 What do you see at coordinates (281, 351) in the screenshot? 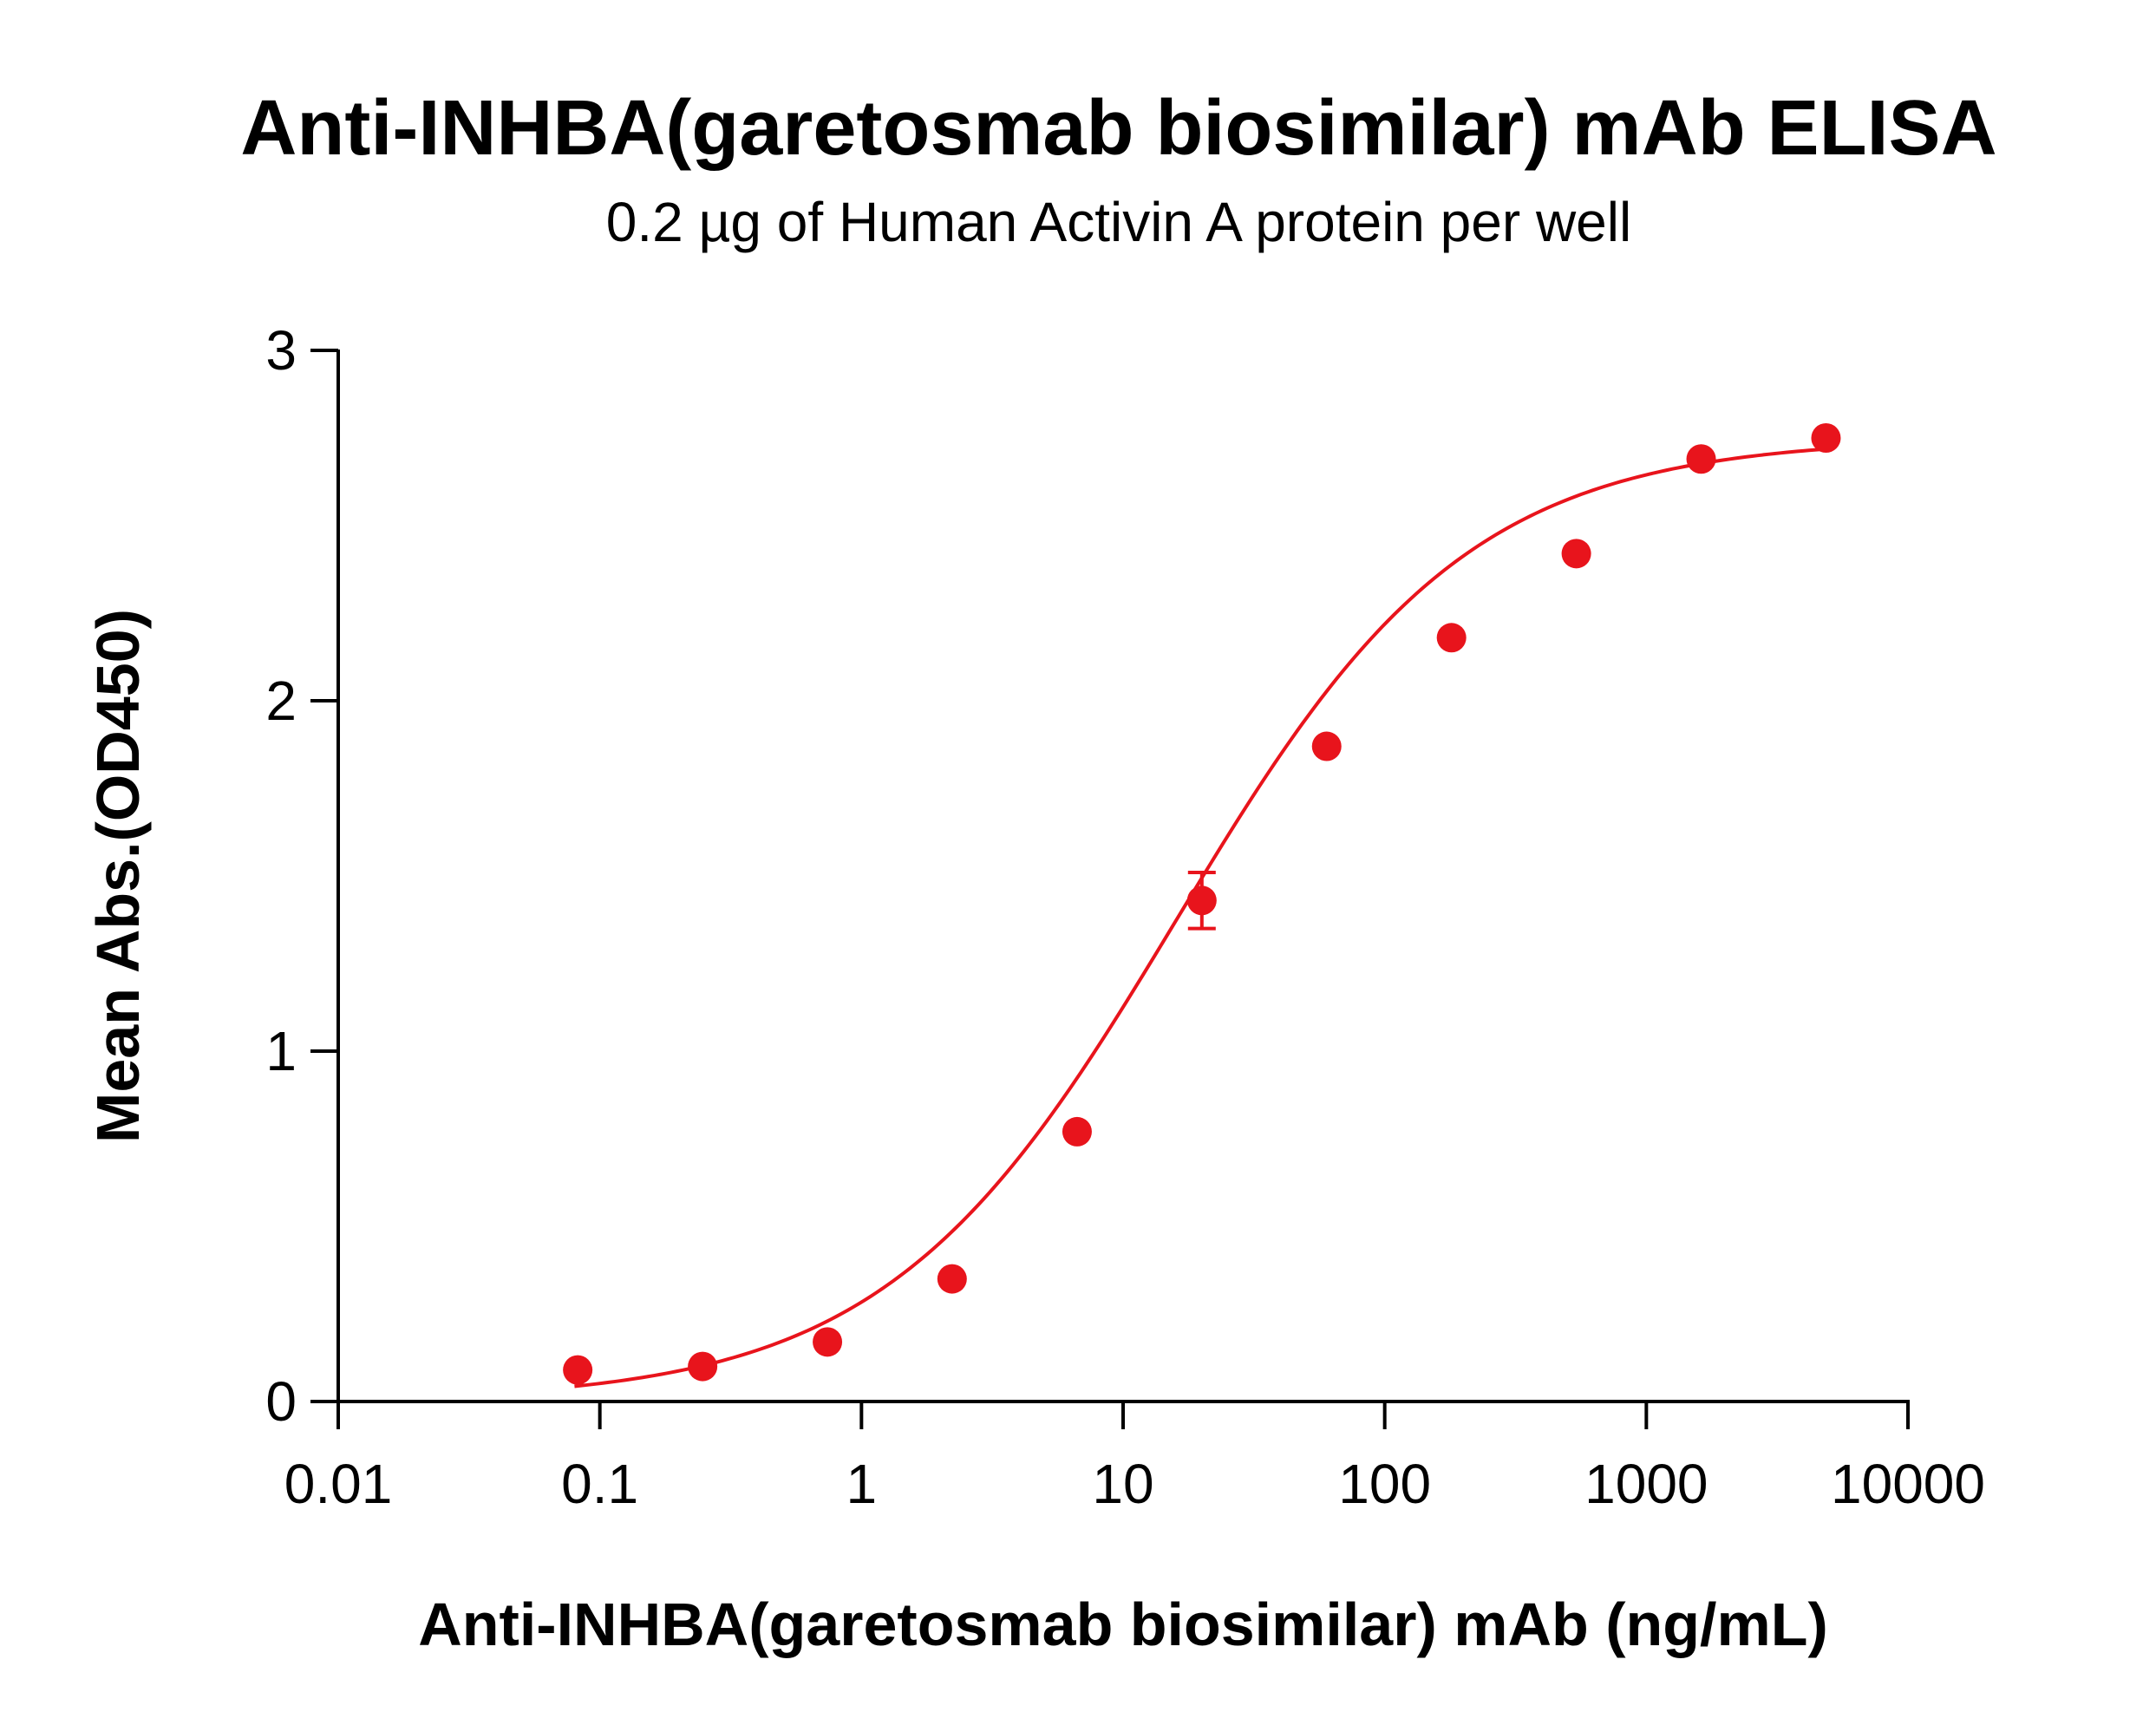
I see `y-tick-label-3: 3` at bounding box center [281, 351].